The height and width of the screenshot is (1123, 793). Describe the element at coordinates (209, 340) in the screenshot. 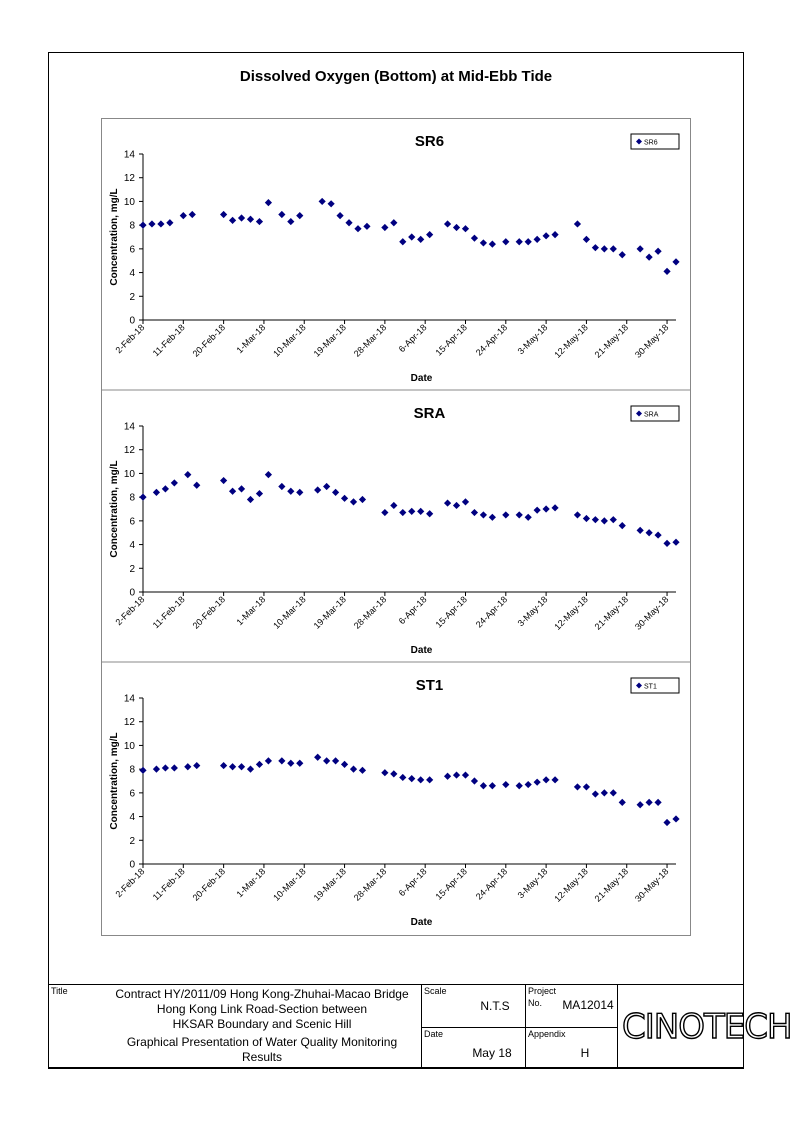

I see `x-tick-label: 20-Feb-18` at that location.